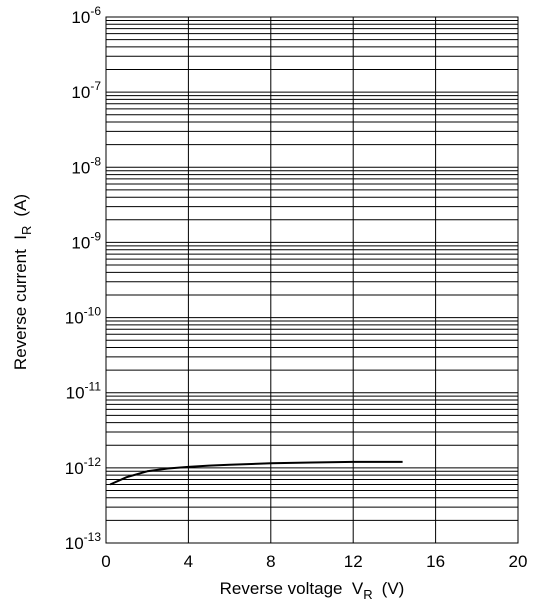 This screenshot has width=533, height=607. Describe the element at coordinates (86, 240) in the screenshot. I see `y-tick-label: 10⁻⁹` at that location.